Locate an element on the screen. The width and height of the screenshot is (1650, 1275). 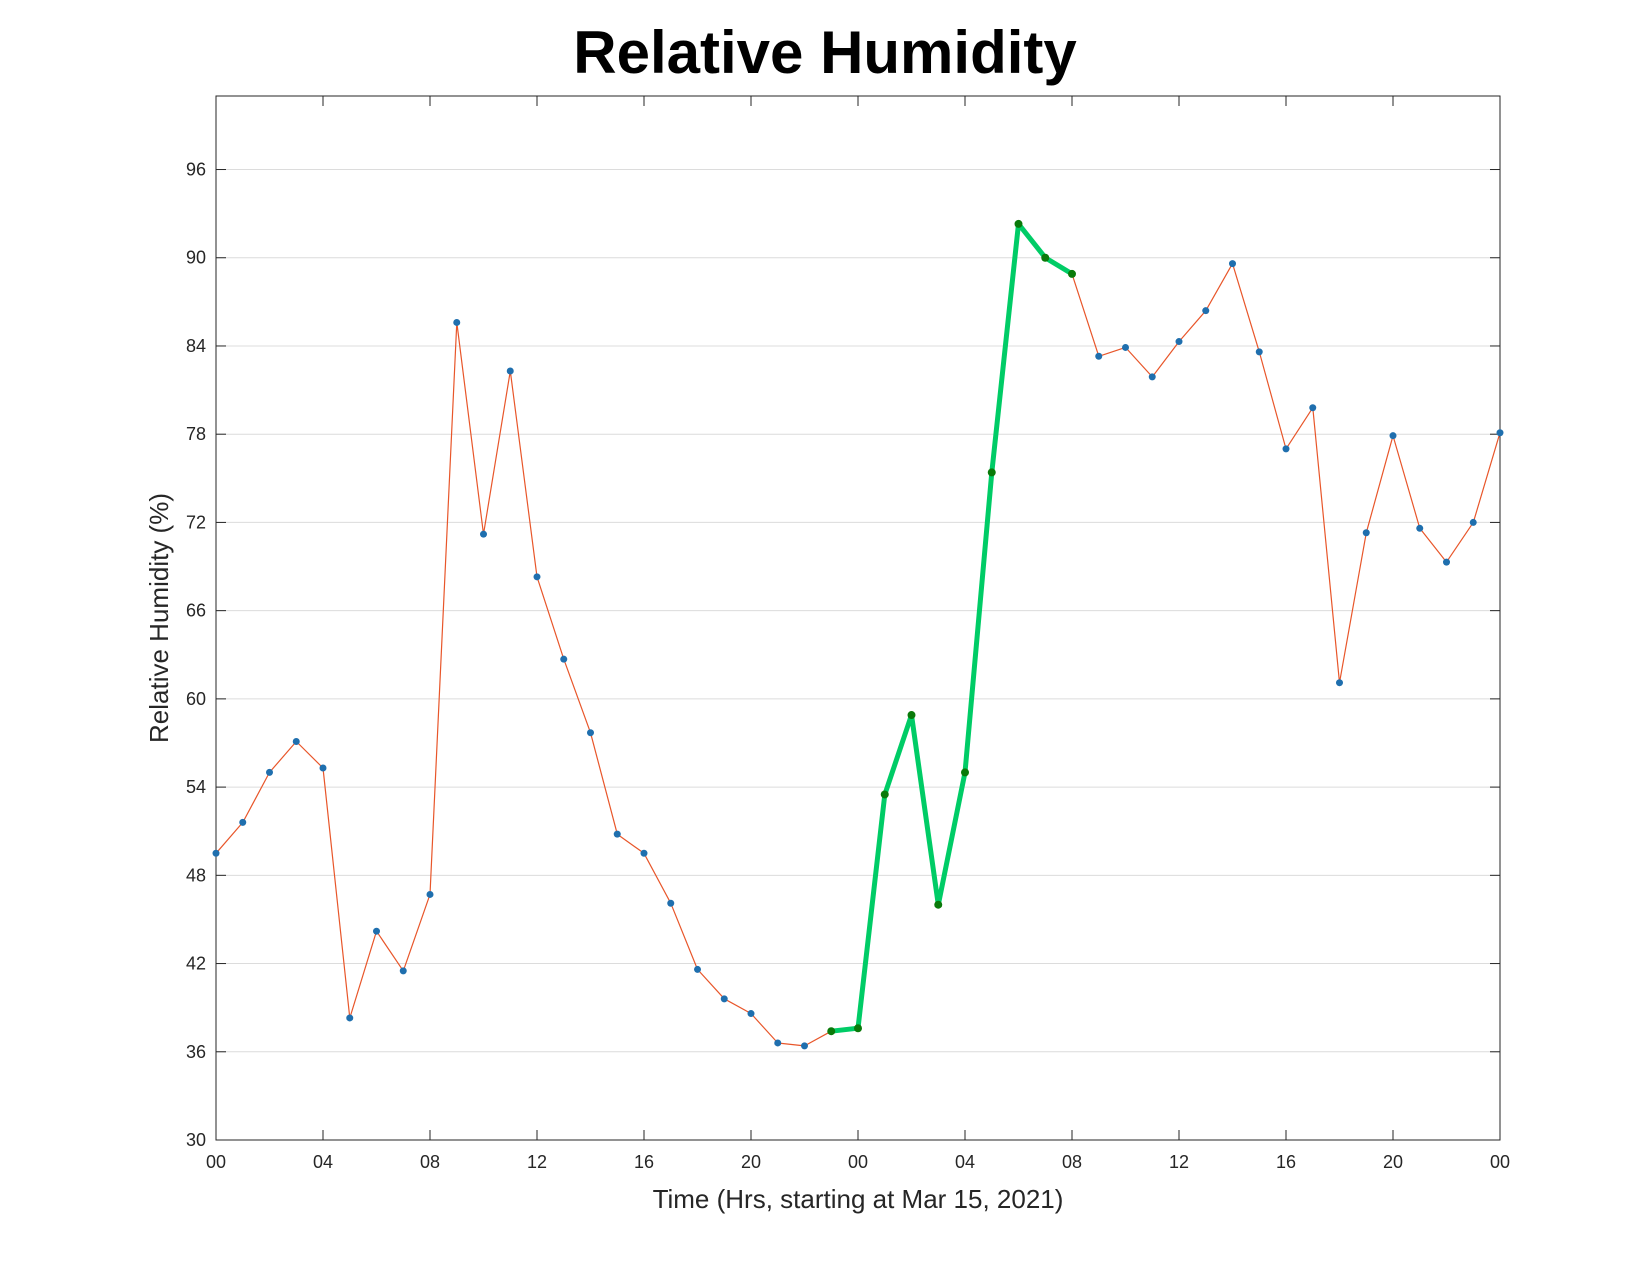
y-tick-label: 72 is located at coordinates (196, 522).